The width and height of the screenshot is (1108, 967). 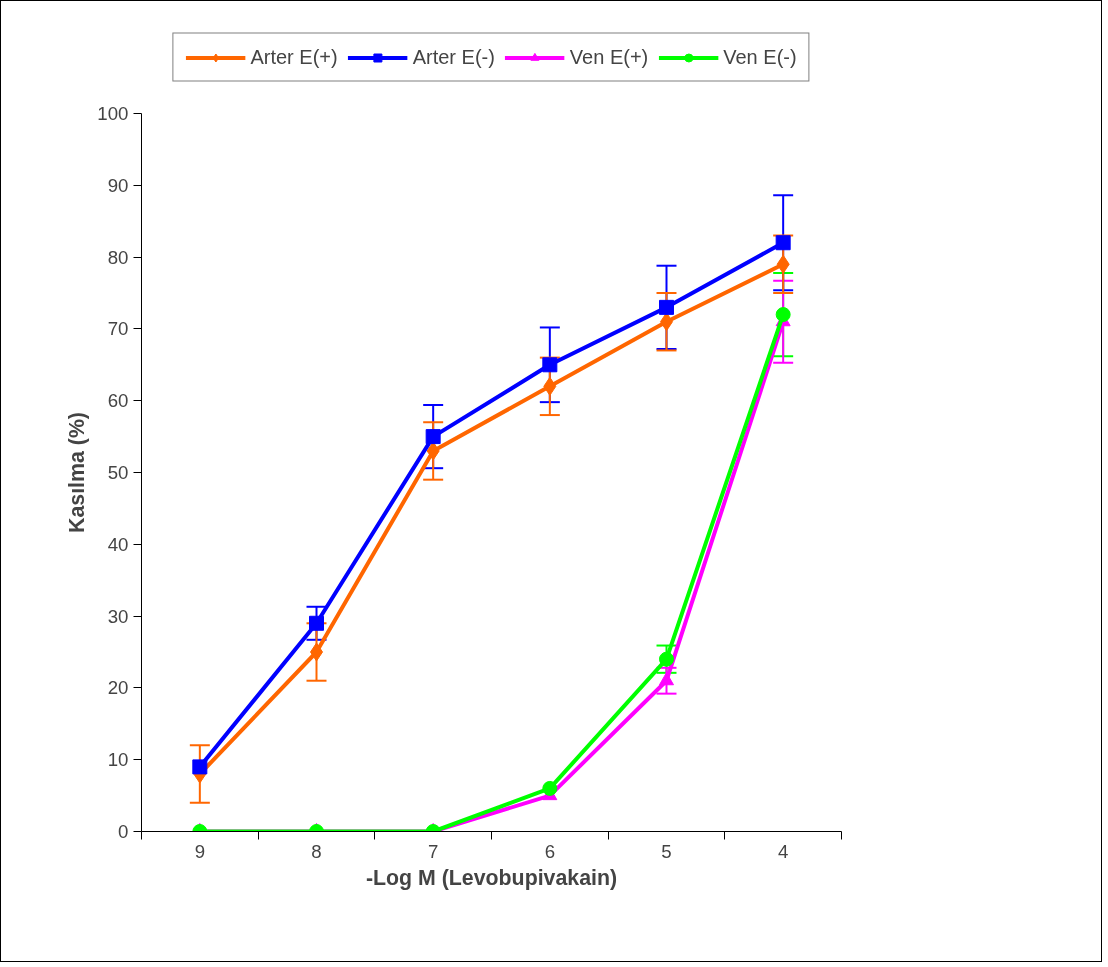 What do you see at coordinates (118, 688) in the screenshot?
I see `y-tick-label: 20` at bounding box center [118, 688].